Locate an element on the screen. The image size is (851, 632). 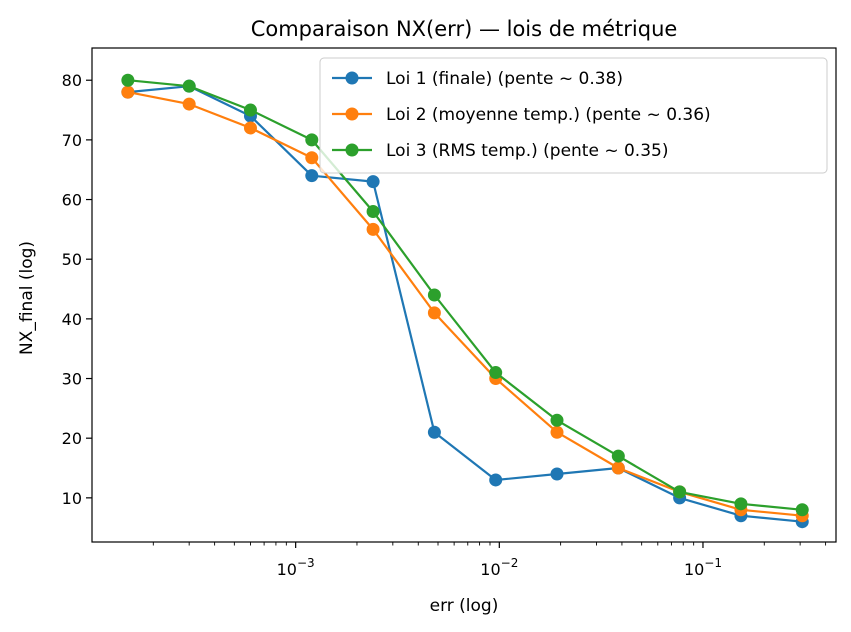
y-tick-label: 10 is located at coordinates (72, 498).